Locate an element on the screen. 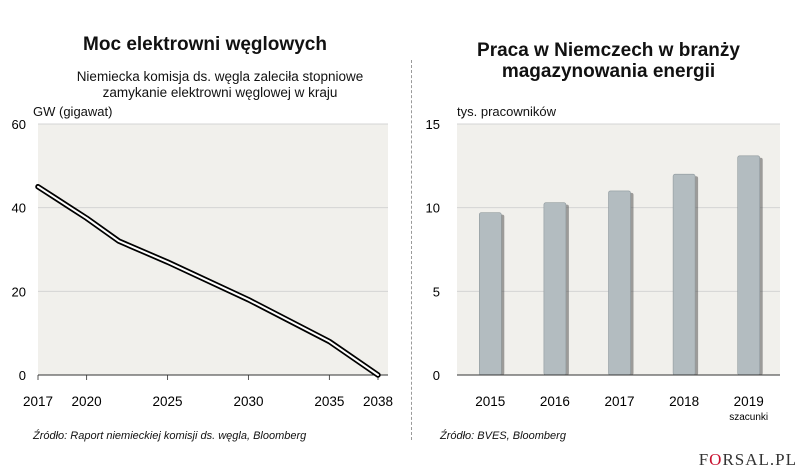  bar-2018 is located at coordinates (684, 274).